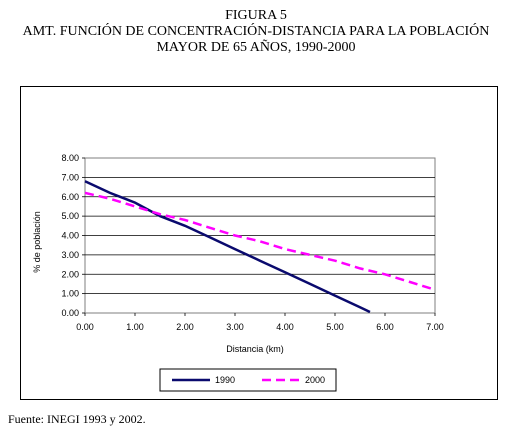  I want to click on x-tick-label-2: 2.00, so click(185, 327).